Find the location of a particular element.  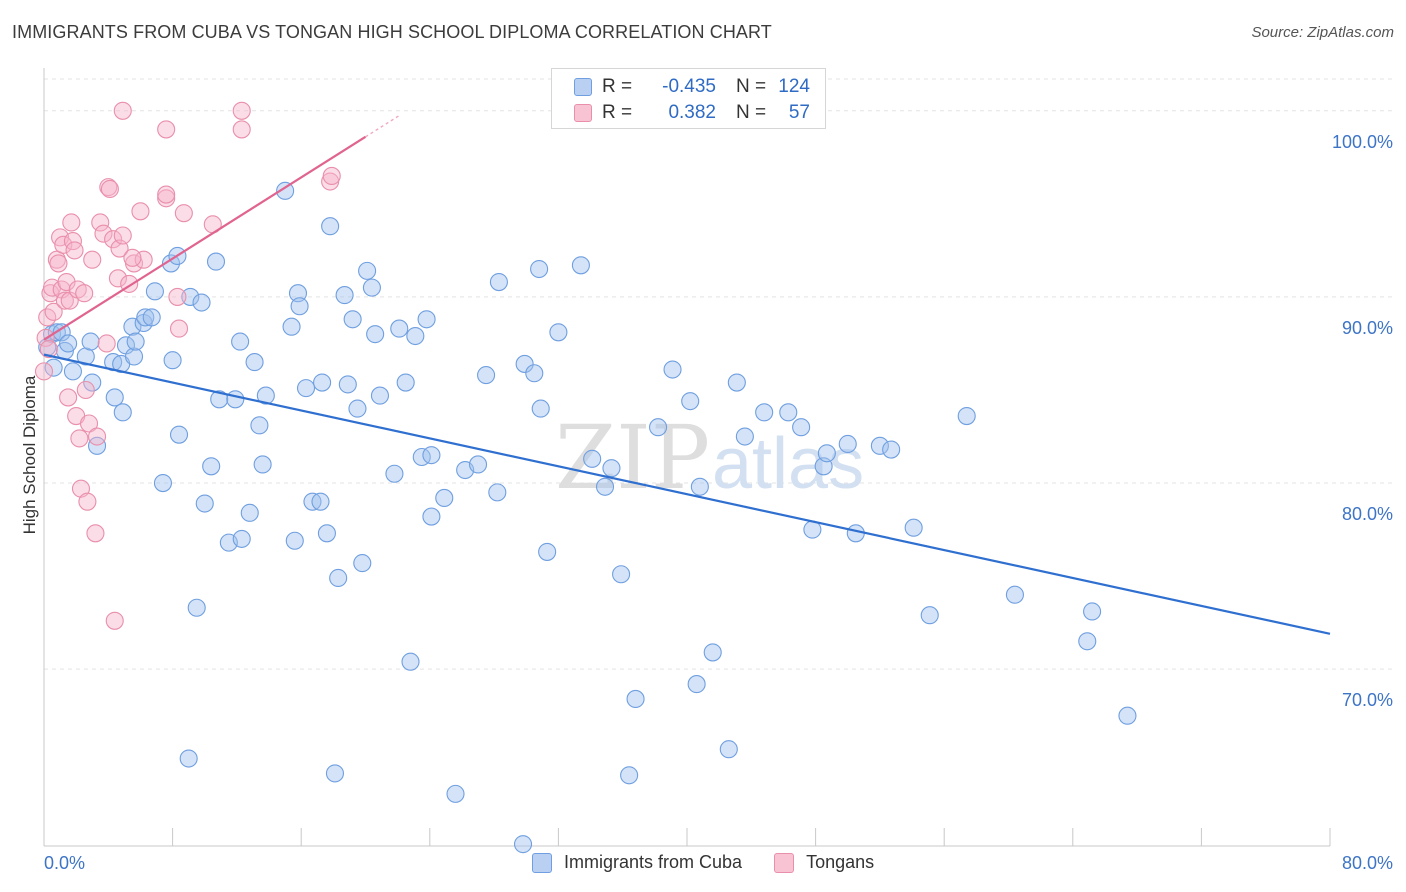

bottom-legend-swatch-cuba is located at coordinates (542, 862).